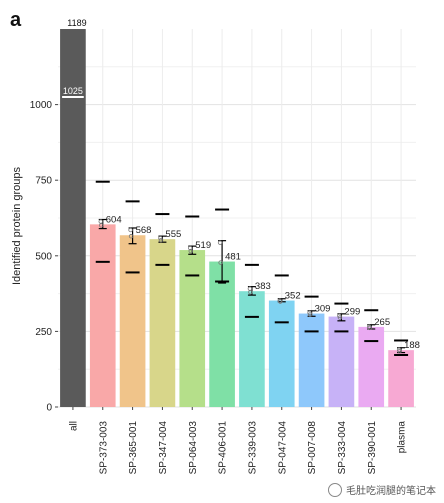 The width and height of the screenshot is (444, 503). I want to click on y-tick-label: 500, so click(43, 256).